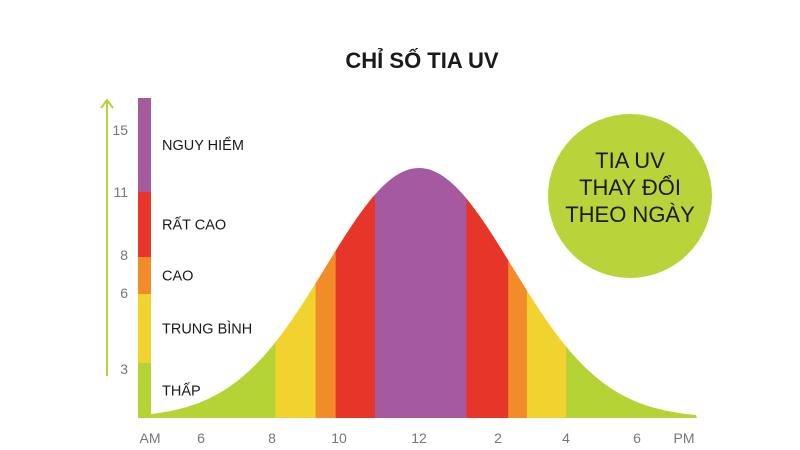 Image resolution: width=800 pixels, height=450 pixels. I want to click on annotation-circle, so click(630, 196).